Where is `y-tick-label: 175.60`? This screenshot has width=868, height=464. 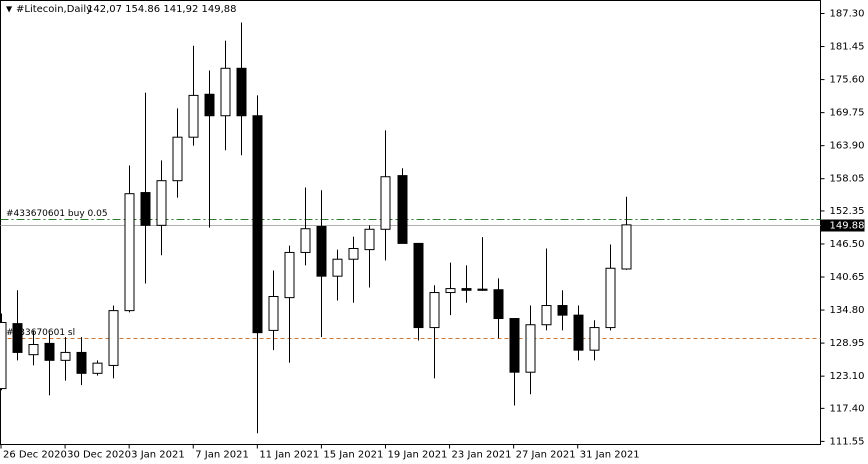 y-tick-label: 175.60 is located at coordinates (847, 80).